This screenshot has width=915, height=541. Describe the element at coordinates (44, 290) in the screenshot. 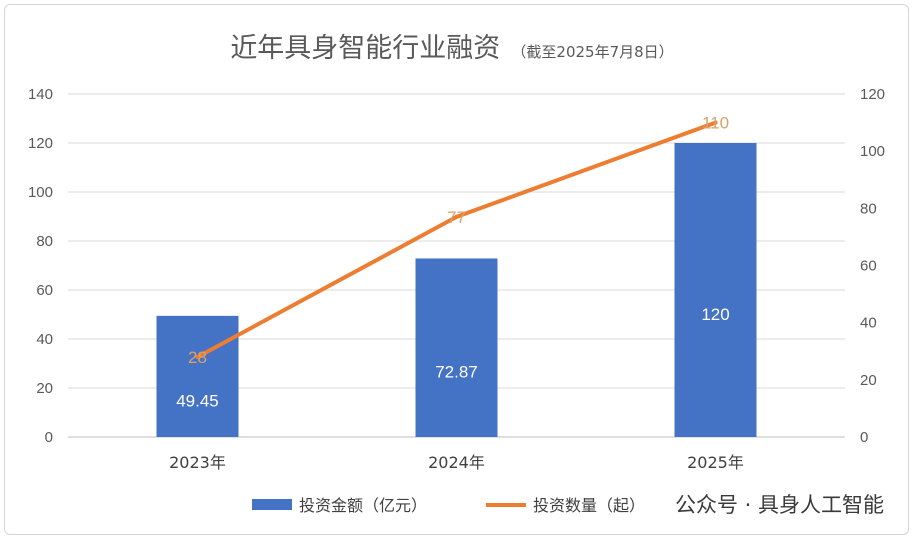

I see `left-tick-label: 60` at that location.